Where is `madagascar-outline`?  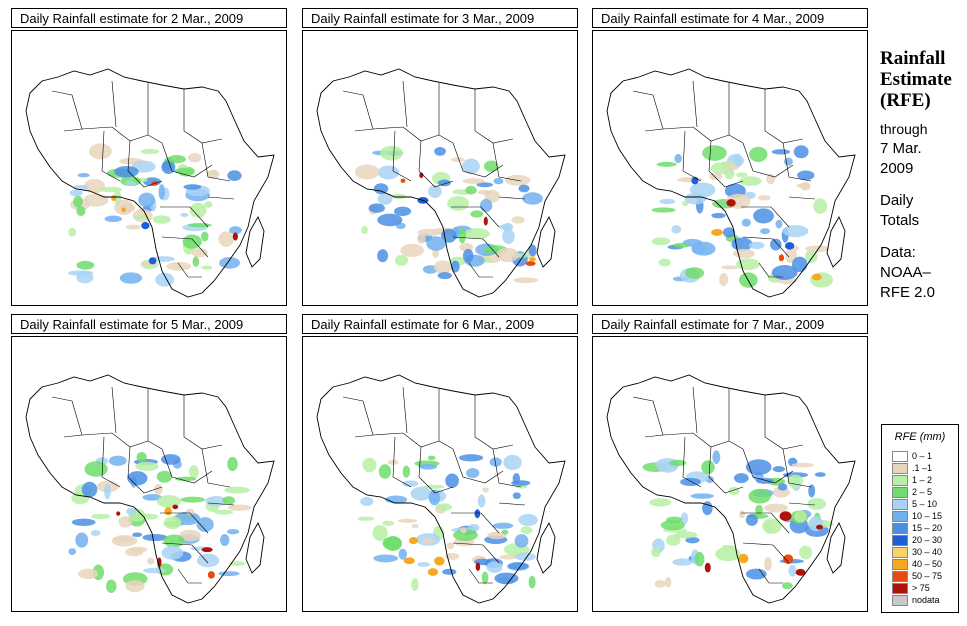 madagascar-outline is located at coordinates (546, 241).